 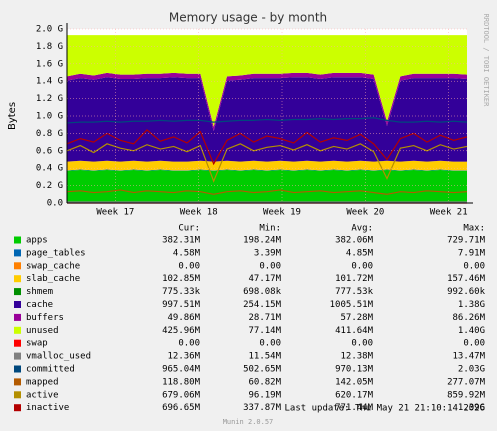 I want to click on legend-entry: swap_cache, so click(x=53, y=266).